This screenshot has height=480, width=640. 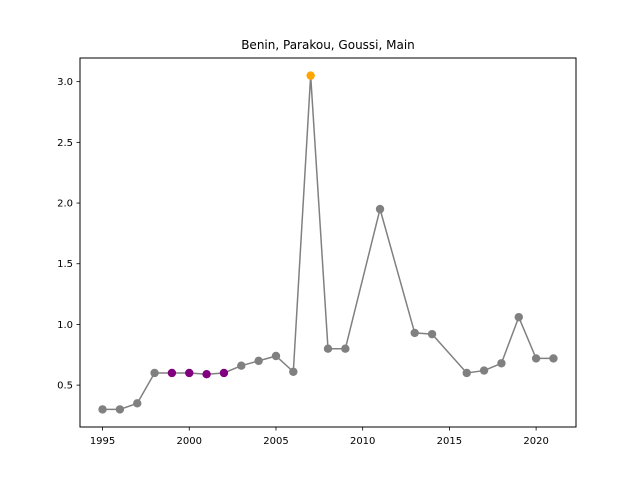 I want to click on y-tick-label: 2.0, so click(x=65, y=204).